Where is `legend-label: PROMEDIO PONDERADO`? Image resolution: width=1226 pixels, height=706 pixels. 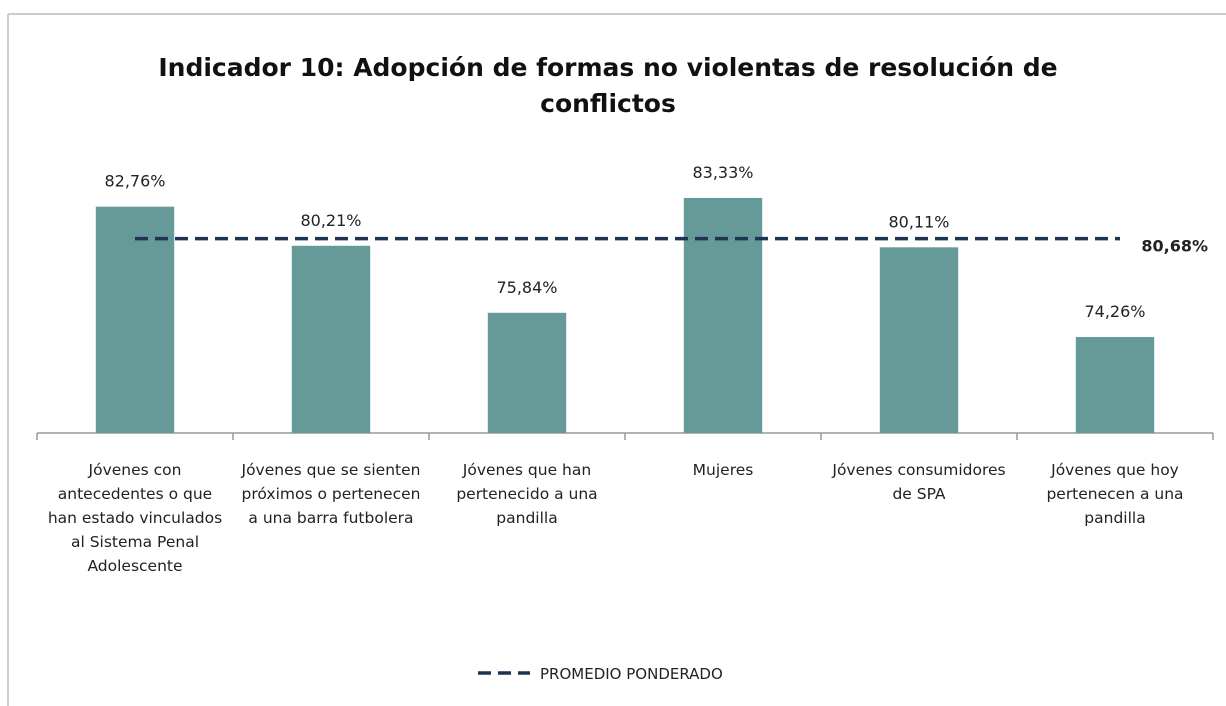 legend-label: PROMEDIO PONDERADO is located at coordinates (631, 674).